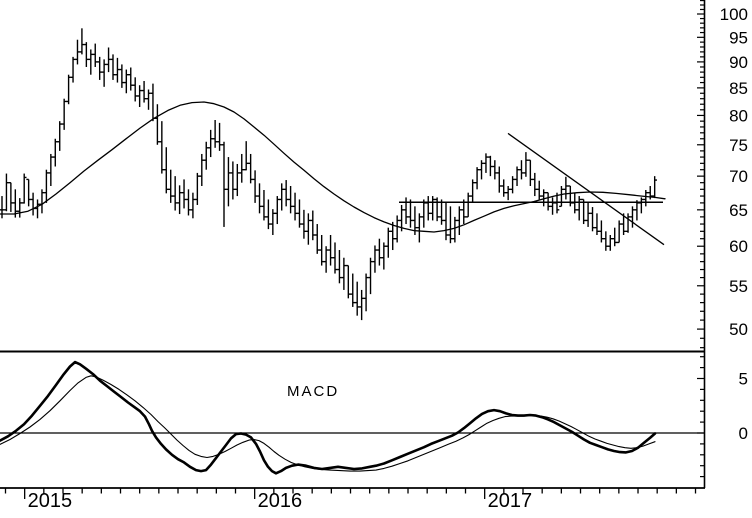 Image resolution: width=752 pixels, height=518 pixels. Describe the element at coordinates (738, 329) in the screenshot. I see `price-axis-label: 50` at that location.